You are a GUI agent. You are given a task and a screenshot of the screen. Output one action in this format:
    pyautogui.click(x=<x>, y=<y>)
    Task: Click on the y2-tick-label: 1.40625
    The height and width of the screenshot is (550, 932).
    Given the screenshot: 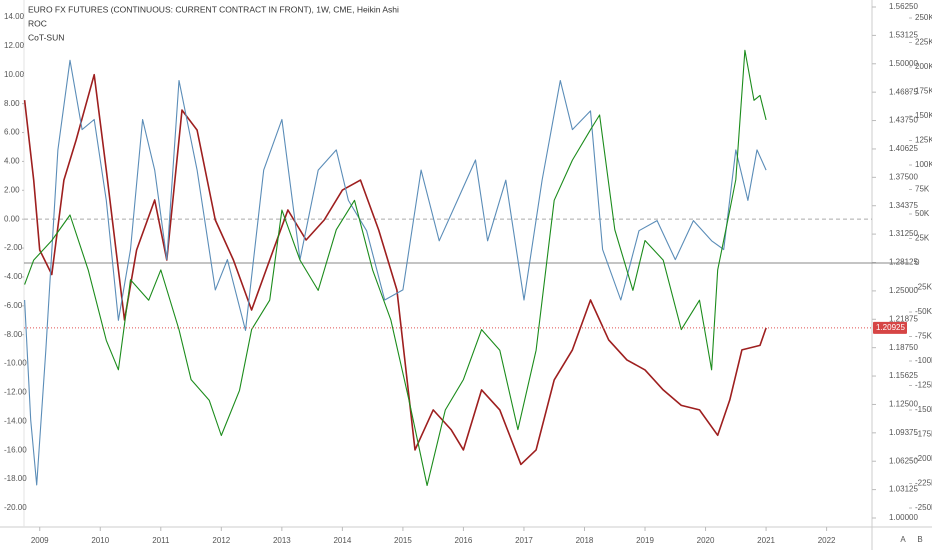 What is the action you would take?
    pyautogui.click(x=903, y=148)
    